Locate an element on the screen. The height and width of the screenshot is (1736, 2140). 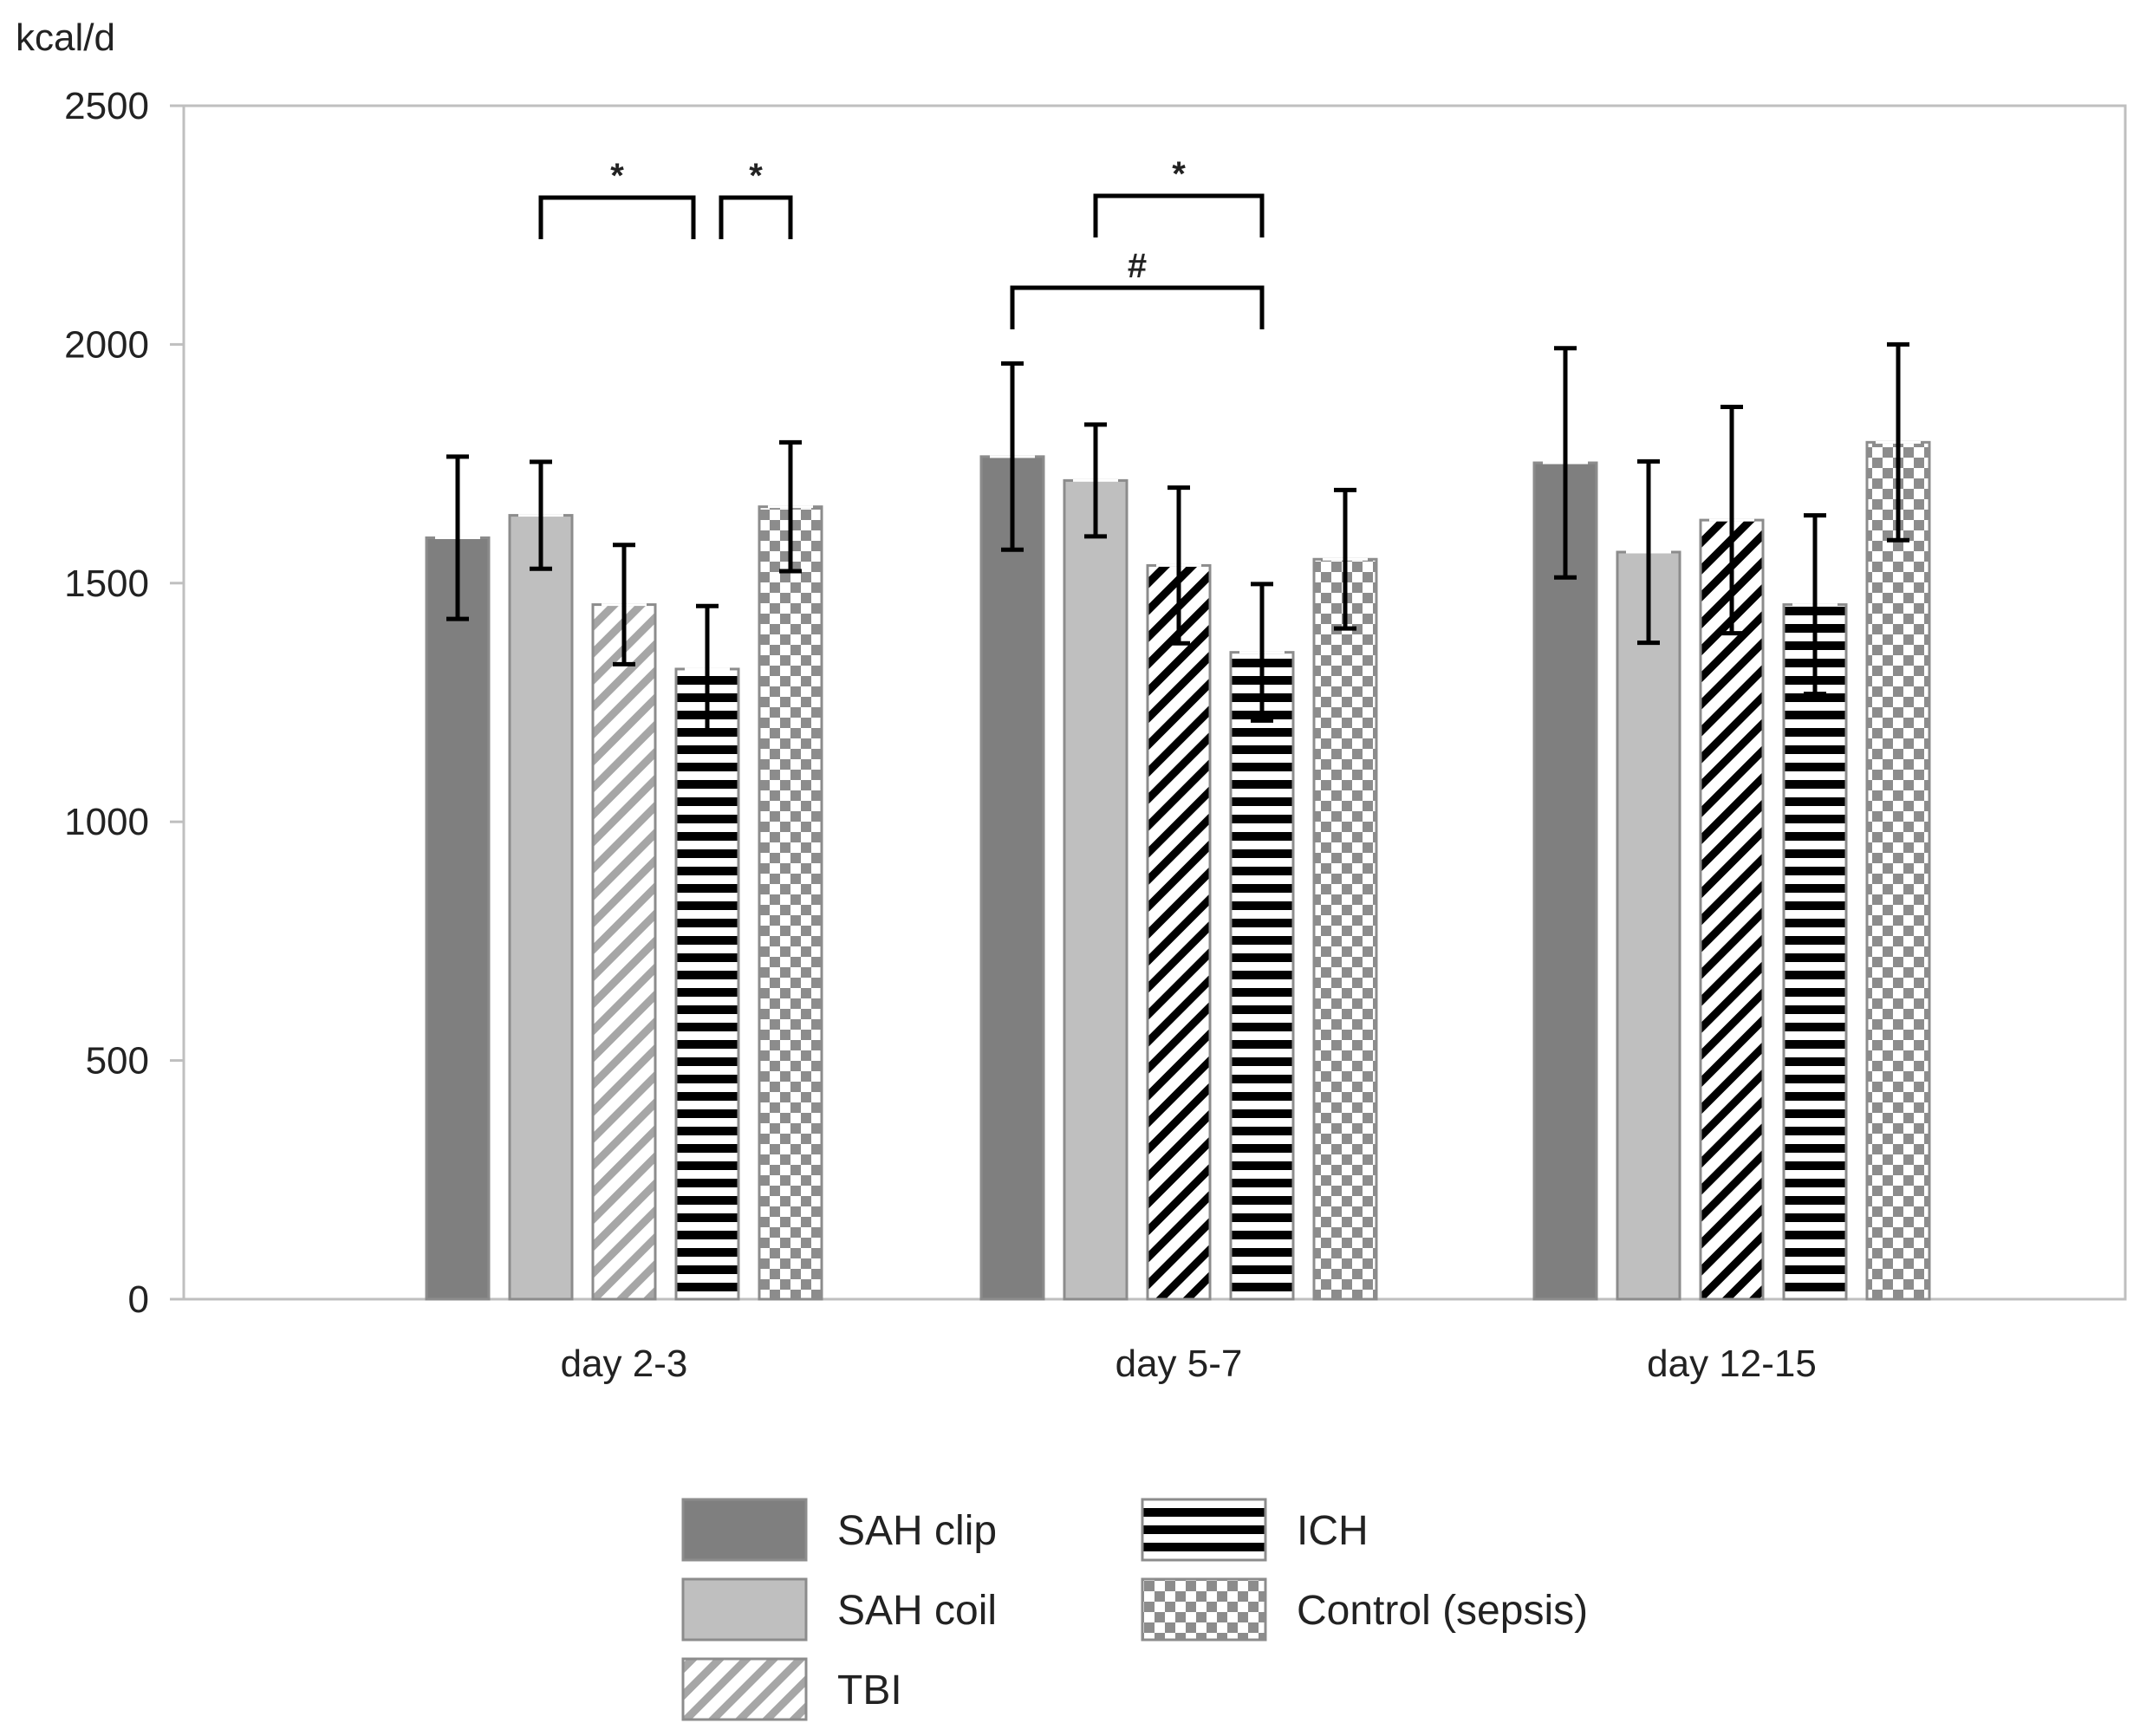
legend-swatch-tbi is located at coordinates (744, 1689).